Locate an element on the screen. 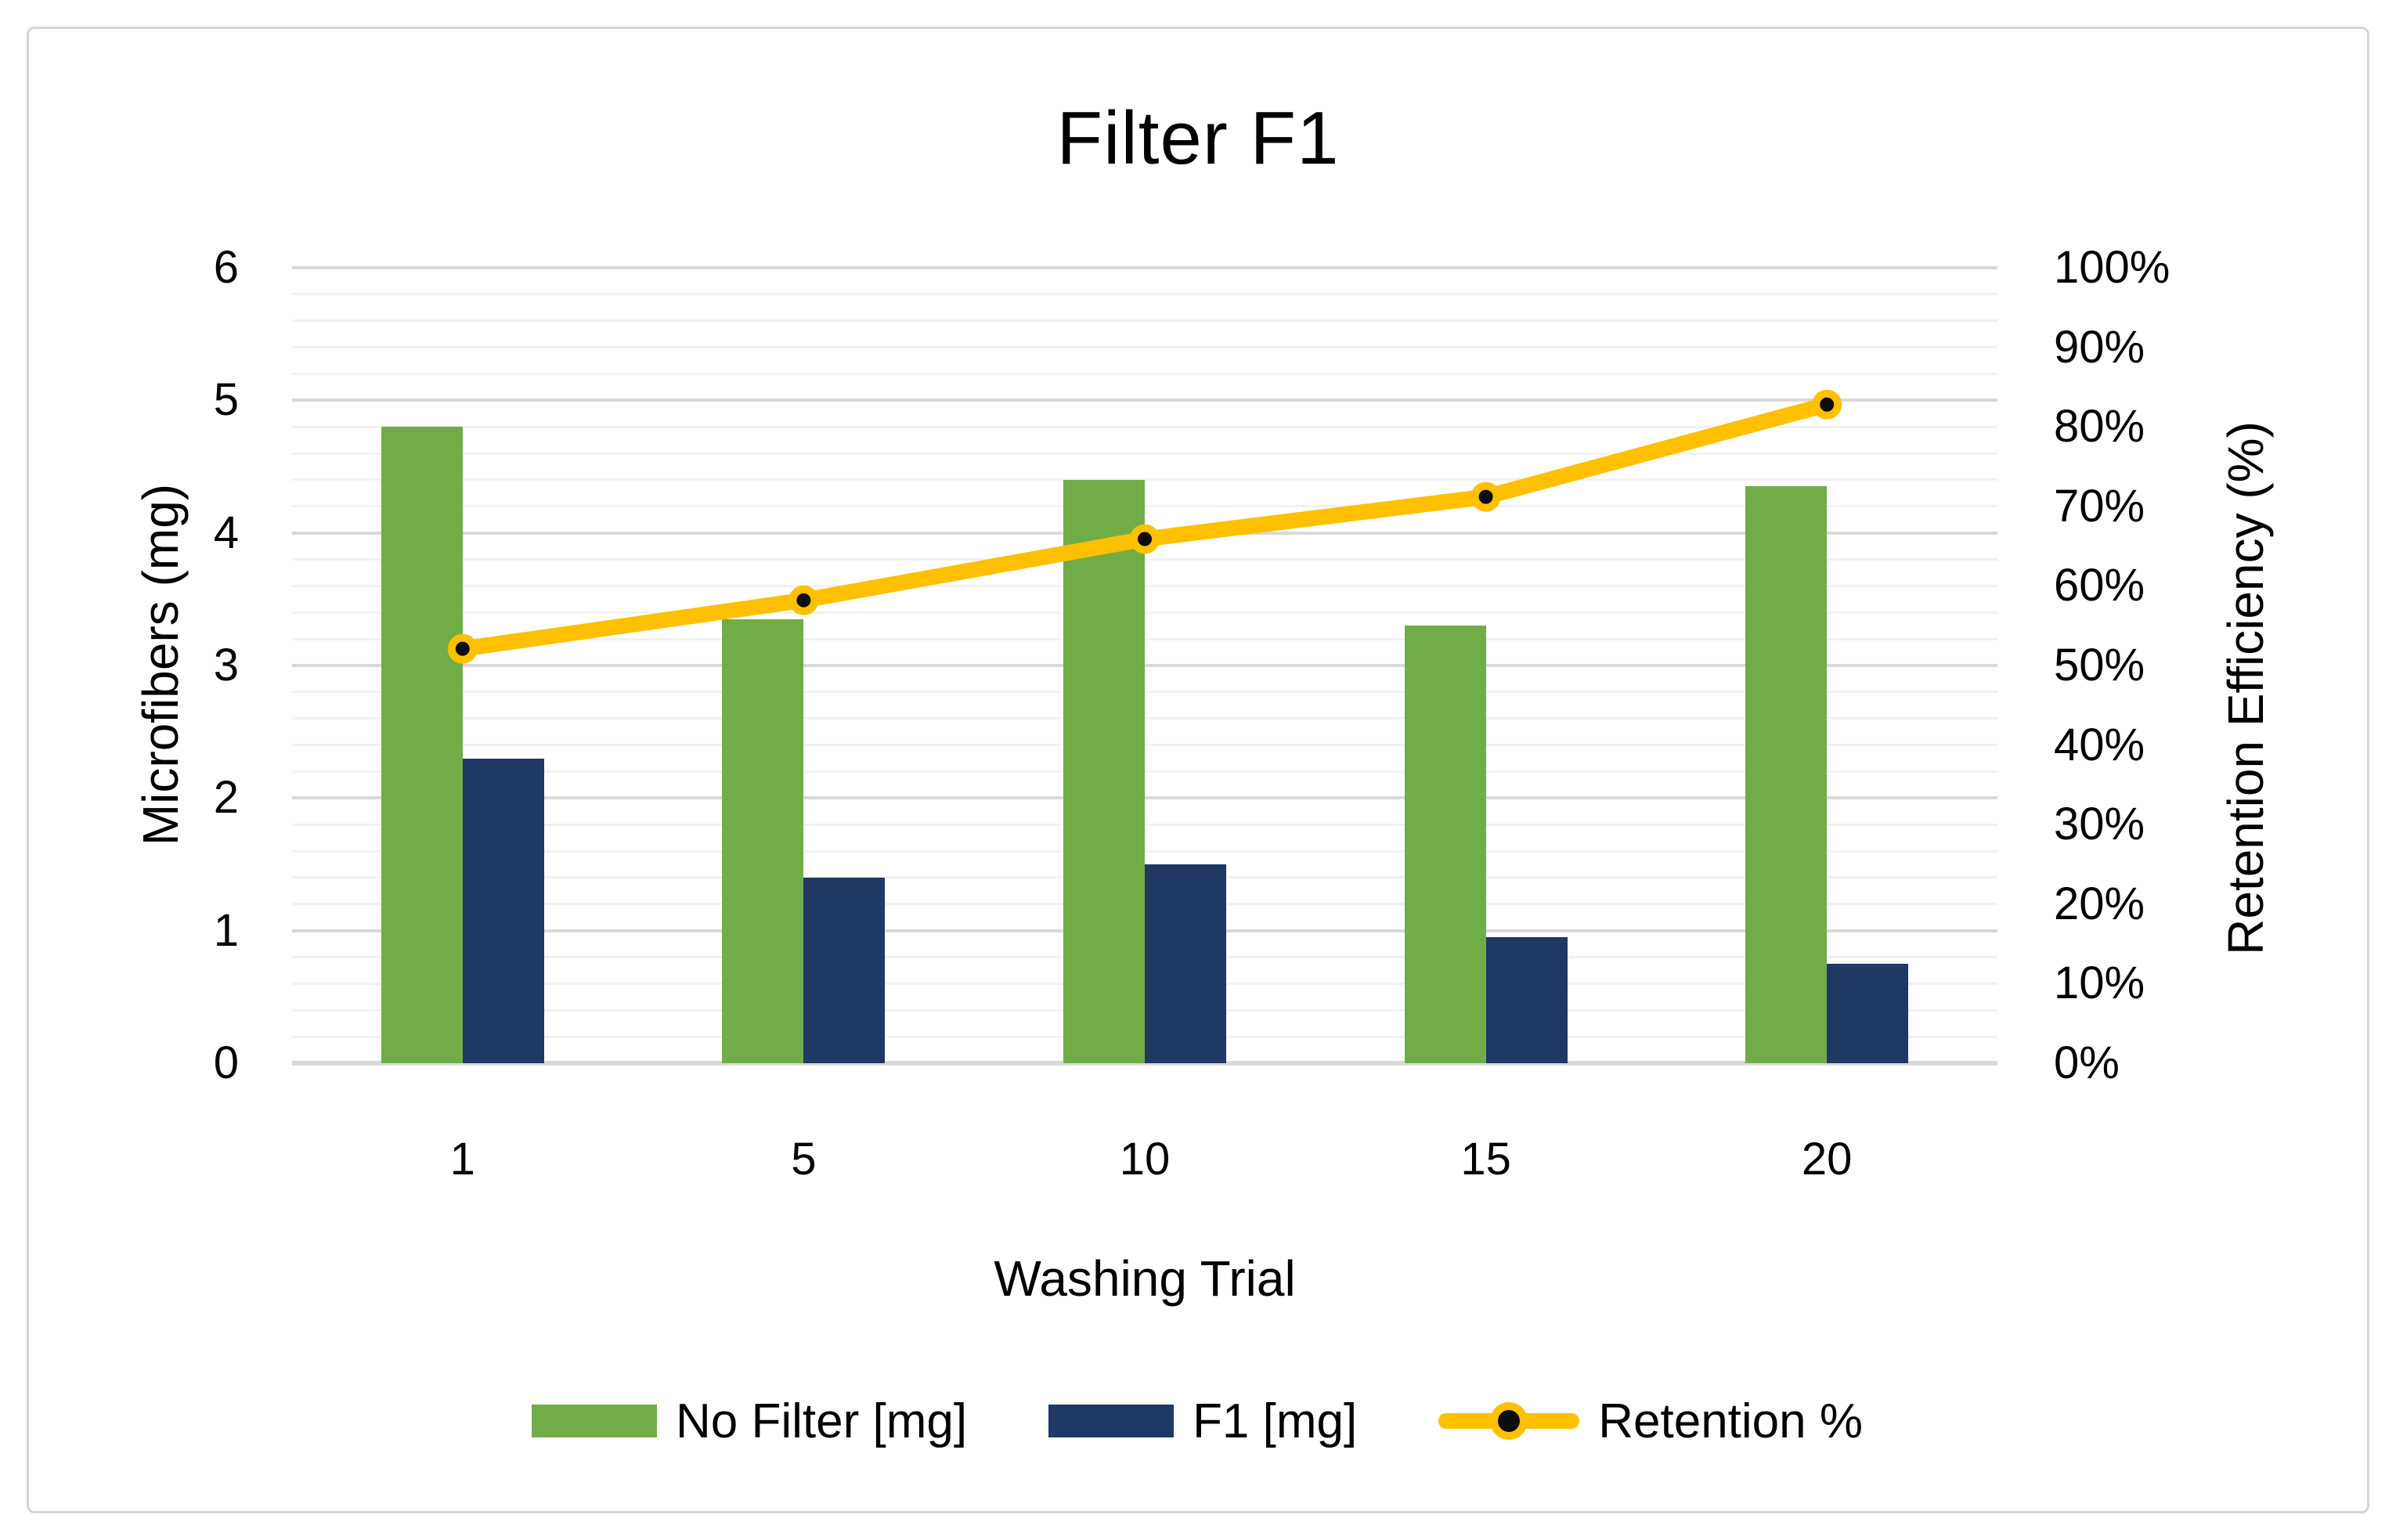 The width and height of the screenshot is (2396, 1540). legend-item-retention: Retention % is located at coordinates (1650, 1421).